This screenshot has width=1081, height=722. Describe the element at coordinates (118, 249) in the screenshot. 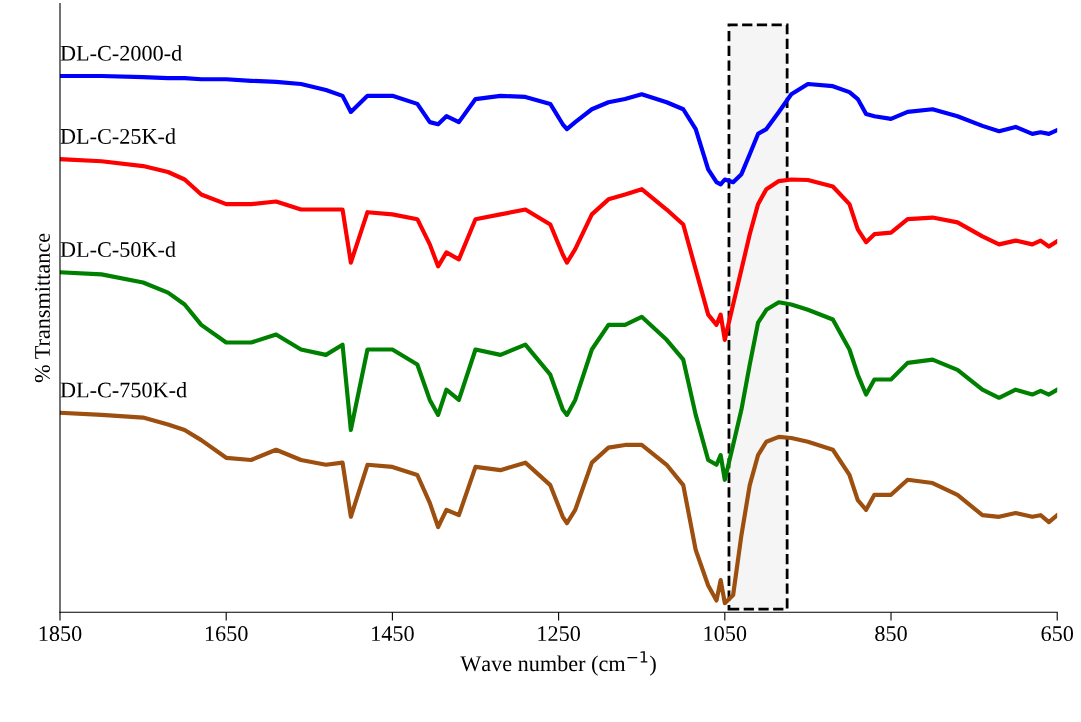

I see `series-label: DL-C-50K-d` at that location.